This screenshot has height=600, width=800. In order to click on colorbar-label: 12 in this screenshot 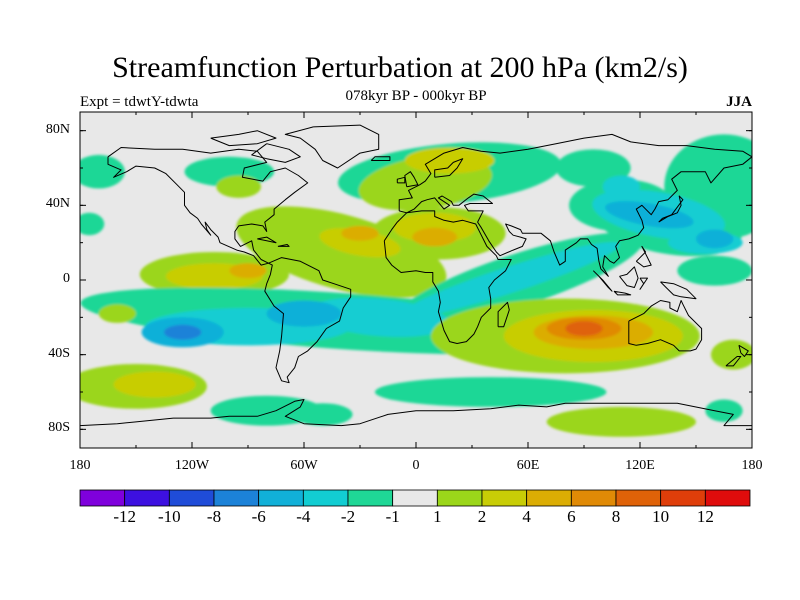, I will do `click(705, 516)`.